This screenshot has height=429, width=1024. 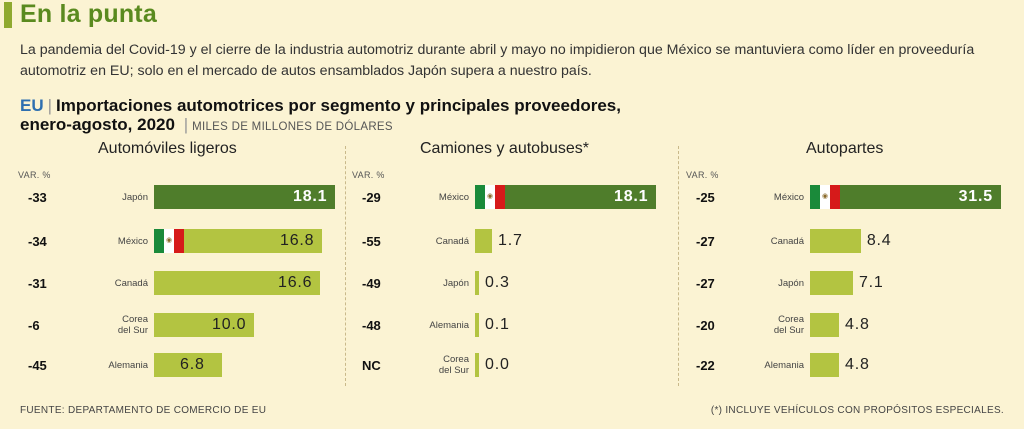 I want to click on value-label: 16.8, so click(x=297, y=240).